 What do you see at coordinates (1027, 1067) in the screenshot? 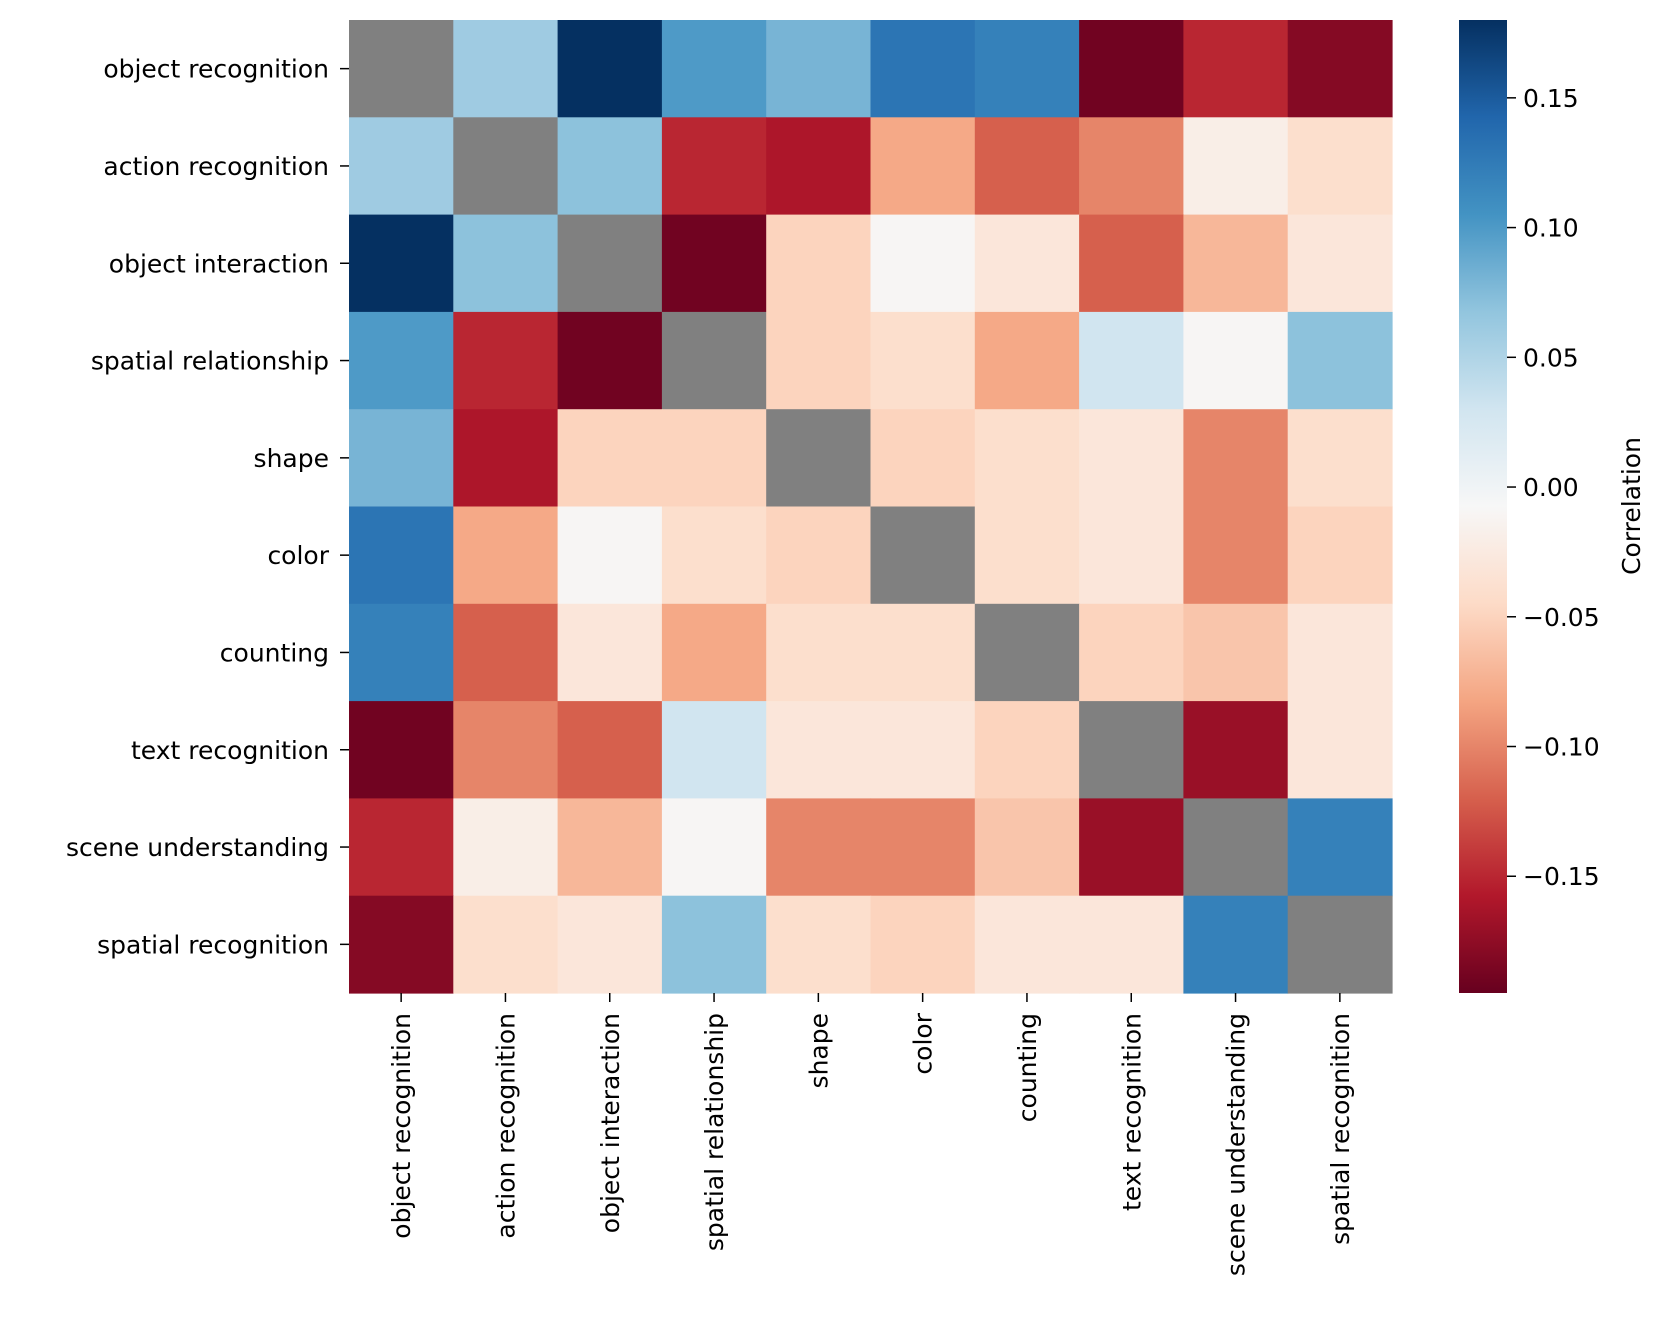
I see `x-tick-label: counting` at bounding box center [1027, 1067].